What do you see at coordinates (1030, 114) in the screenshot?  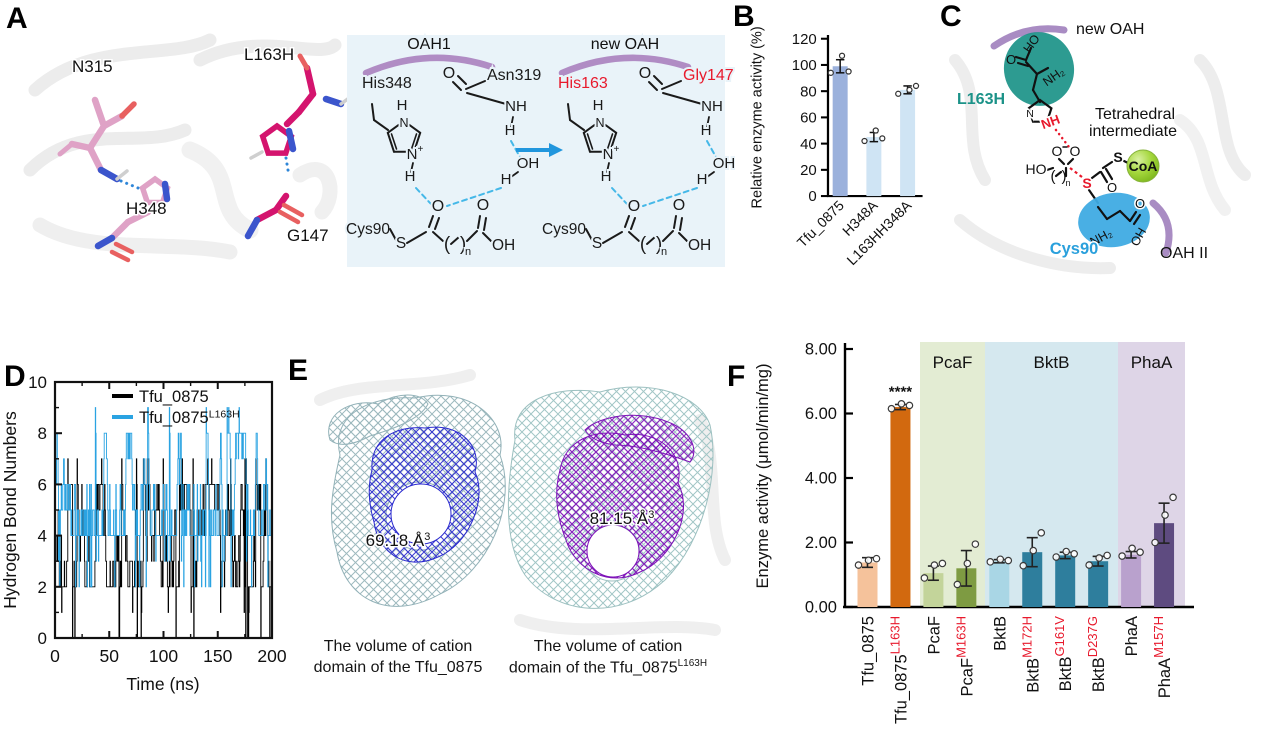 I see `atom-n: N` at bounding box center [1030, 114].